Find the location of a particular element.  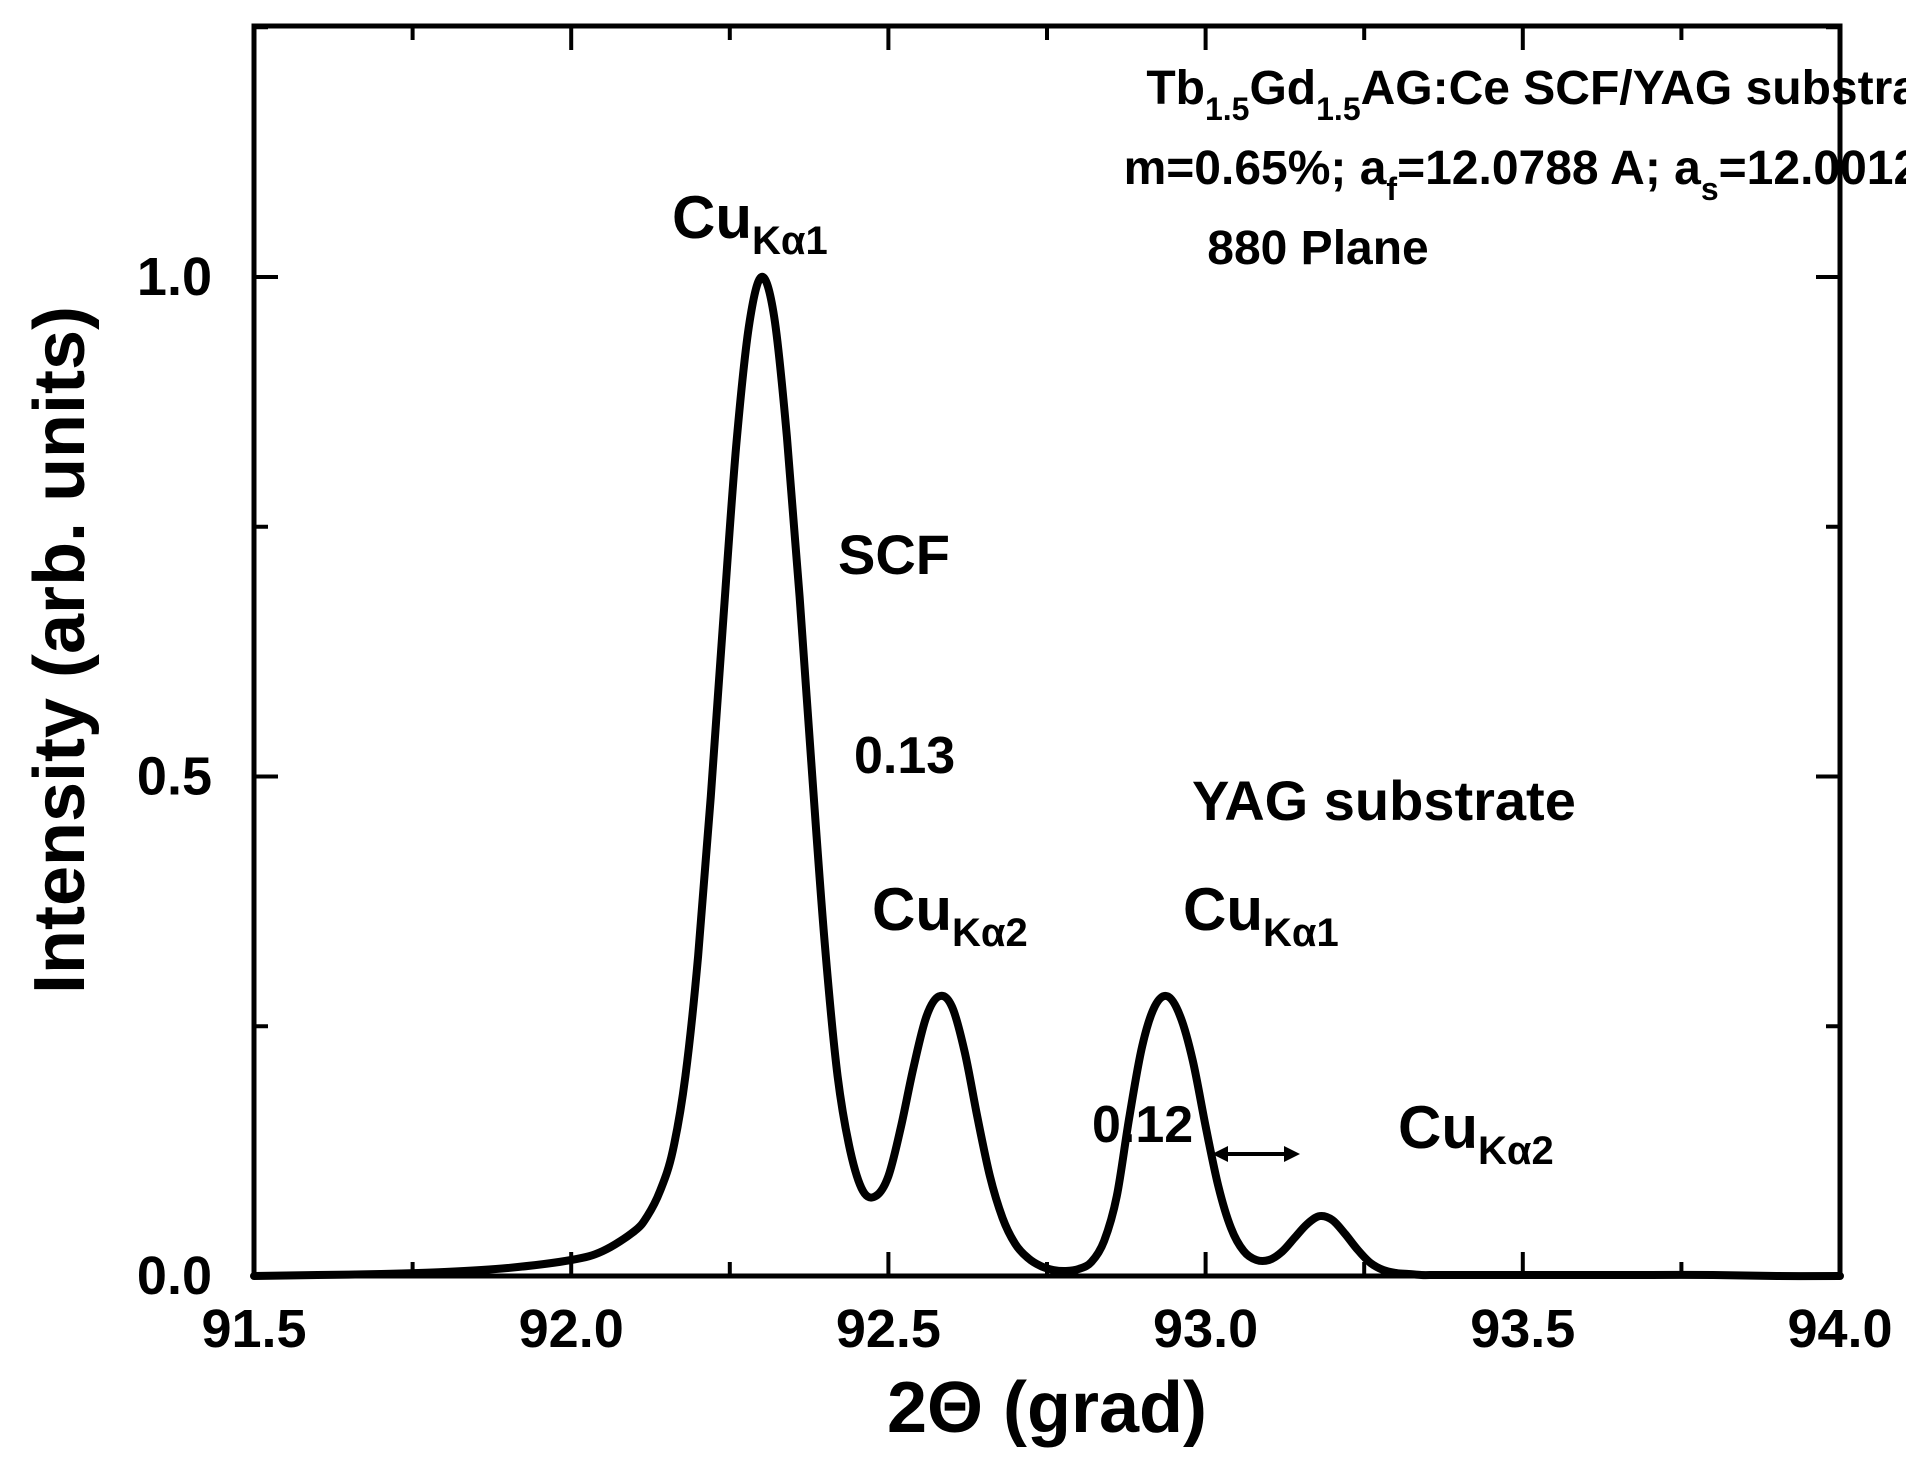

scf-label: SCF is located at coordinates (894, 554).